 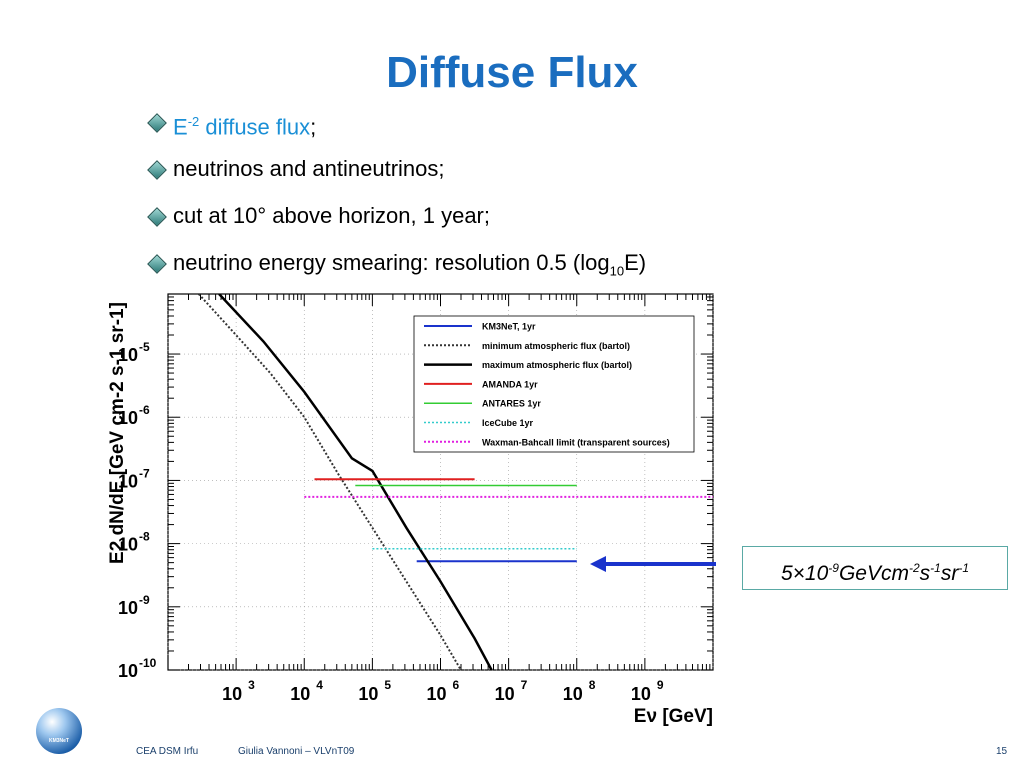 What do you see at coordinates (617, 271) in the screenshot?
I see `bullet-sub: 10` at bounding box center [617, 271].